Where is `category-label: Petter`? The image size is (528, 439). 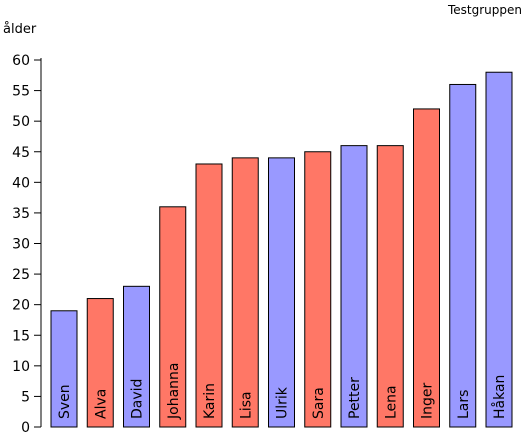
category-label: Petter is located at coordinates (355, 398).